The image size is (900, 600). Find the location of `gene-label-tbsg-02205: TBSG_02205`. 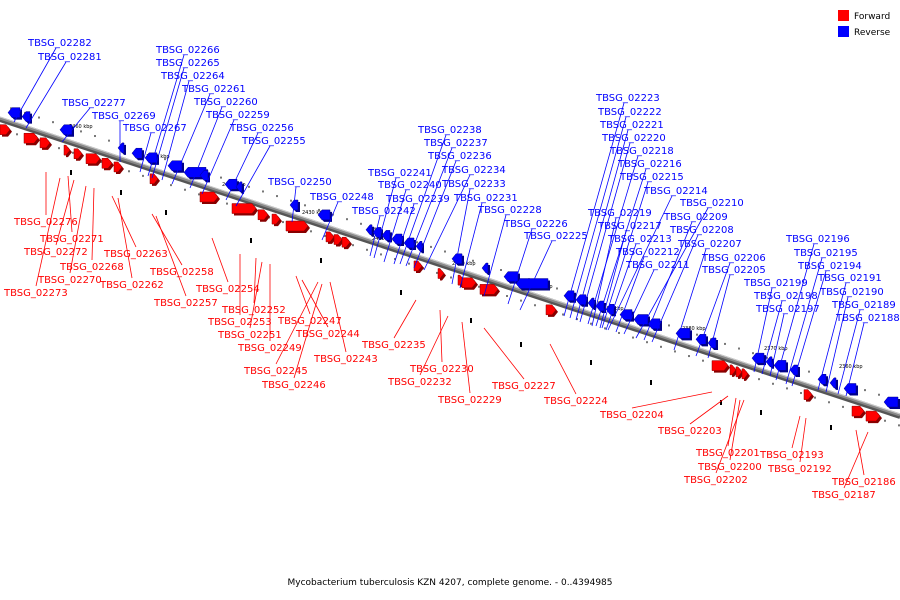

gene-label-tbsg-02205: TBSG_02205 is located at coordinates (733, 312).